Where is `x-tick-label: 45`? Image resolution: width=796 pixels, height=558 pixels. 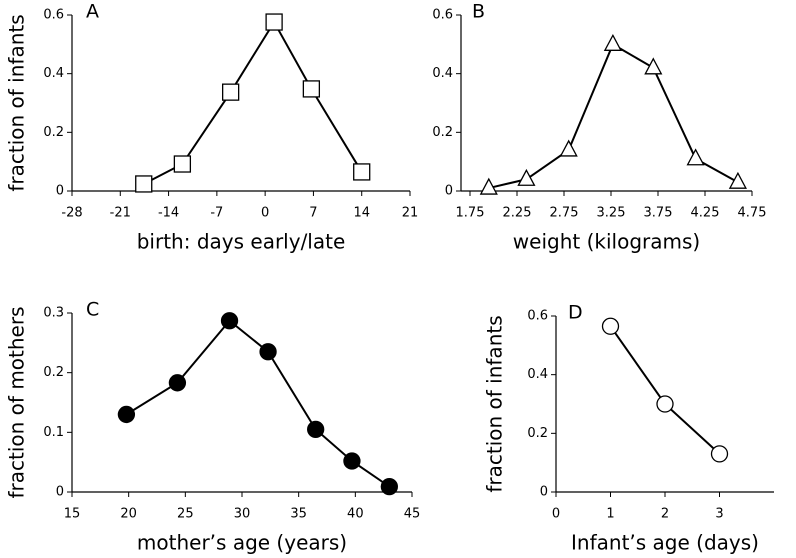 x-tick-label: 45 is located at coordinates (412, 514).